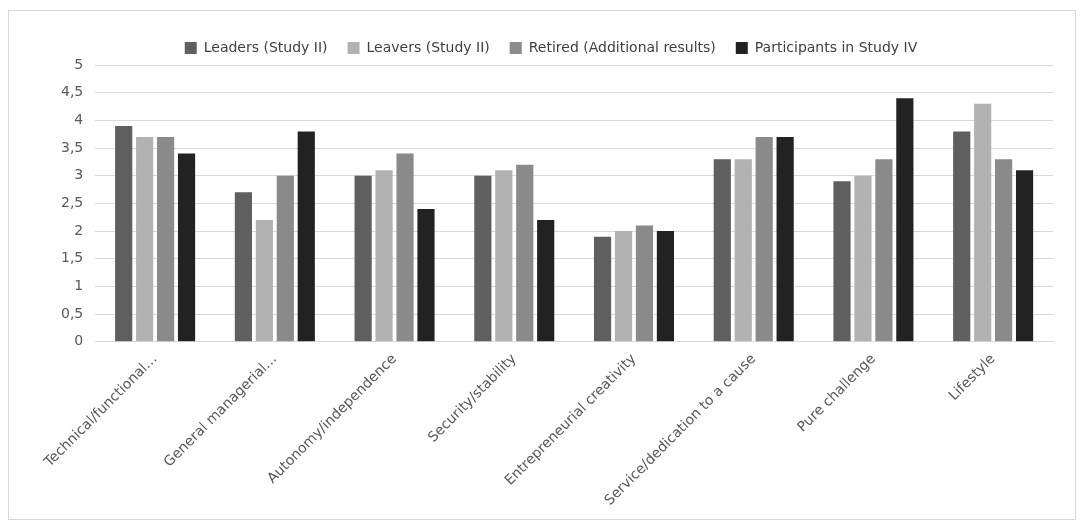 This screenshot has width=1084, height=530. Describe the element at coordinates (622, 46) in the screenshot. I see `legend-label: Retired (Additional results)` at that location.